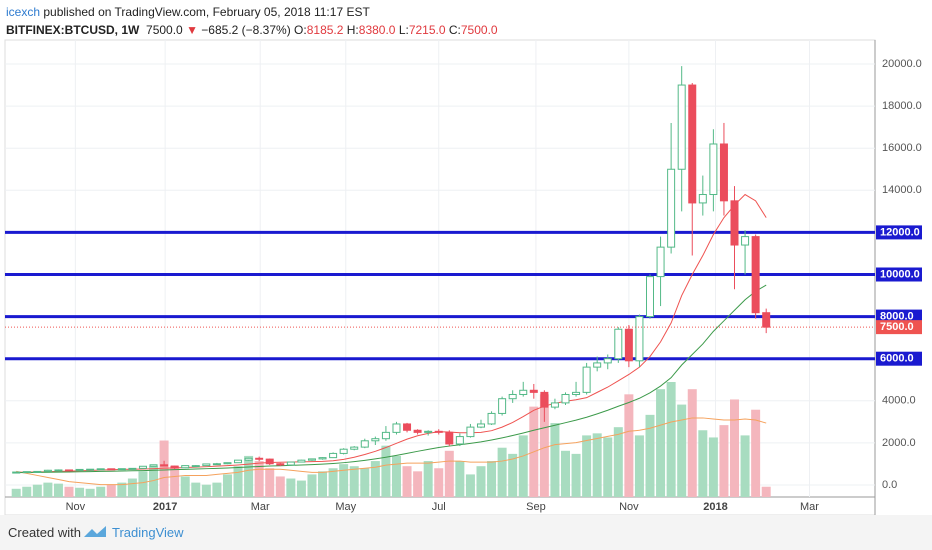 The height and width of the screenshot is (550, 932). What do you see at coordinates (73, 30) in the screenshot?
I see `symbol: BITFINEX:BTCUSD, 1W` at bounding box center [73, 30].